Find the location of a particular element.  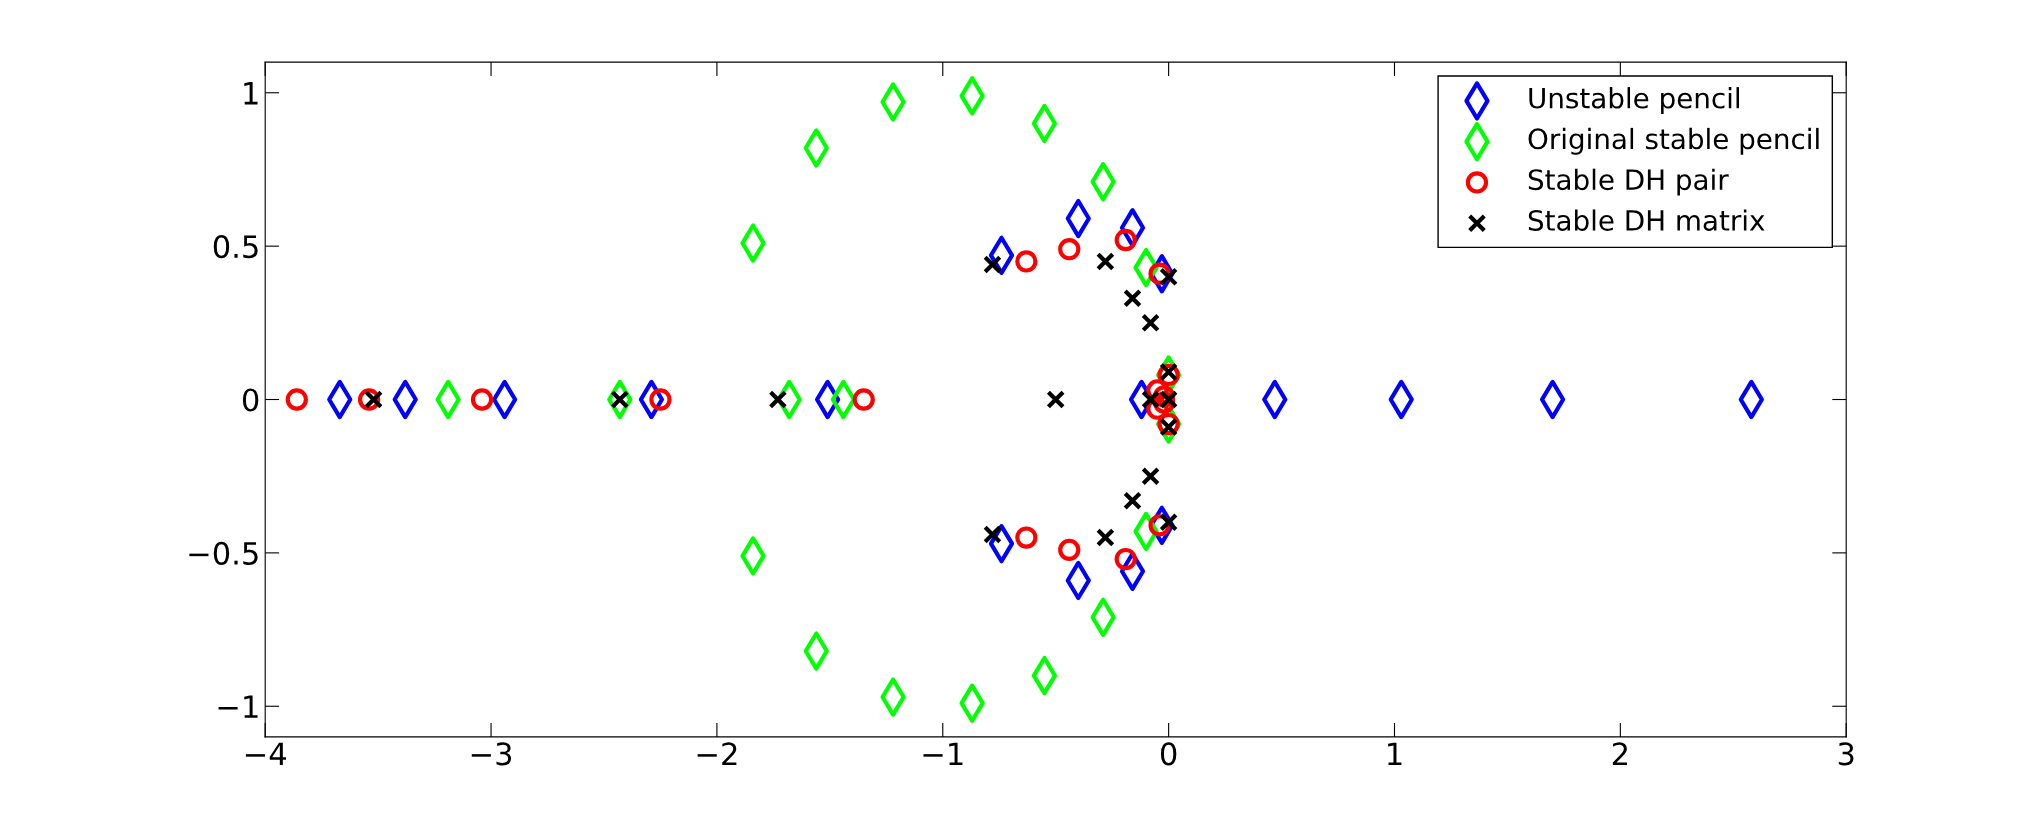

legend-label: Stable DH matrix is located at coordinates (1646, 220).